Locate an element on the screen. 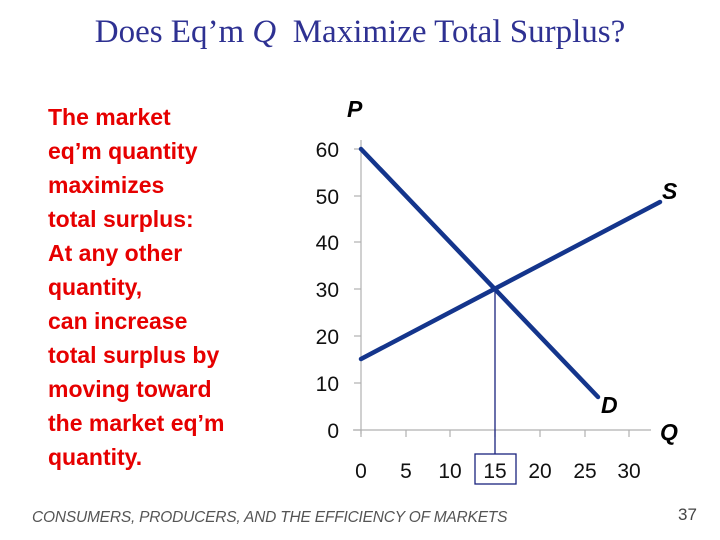 Image resolution: width=720 pixels, height=540 pixels. supply-curve is located at coordinates (510, 280).